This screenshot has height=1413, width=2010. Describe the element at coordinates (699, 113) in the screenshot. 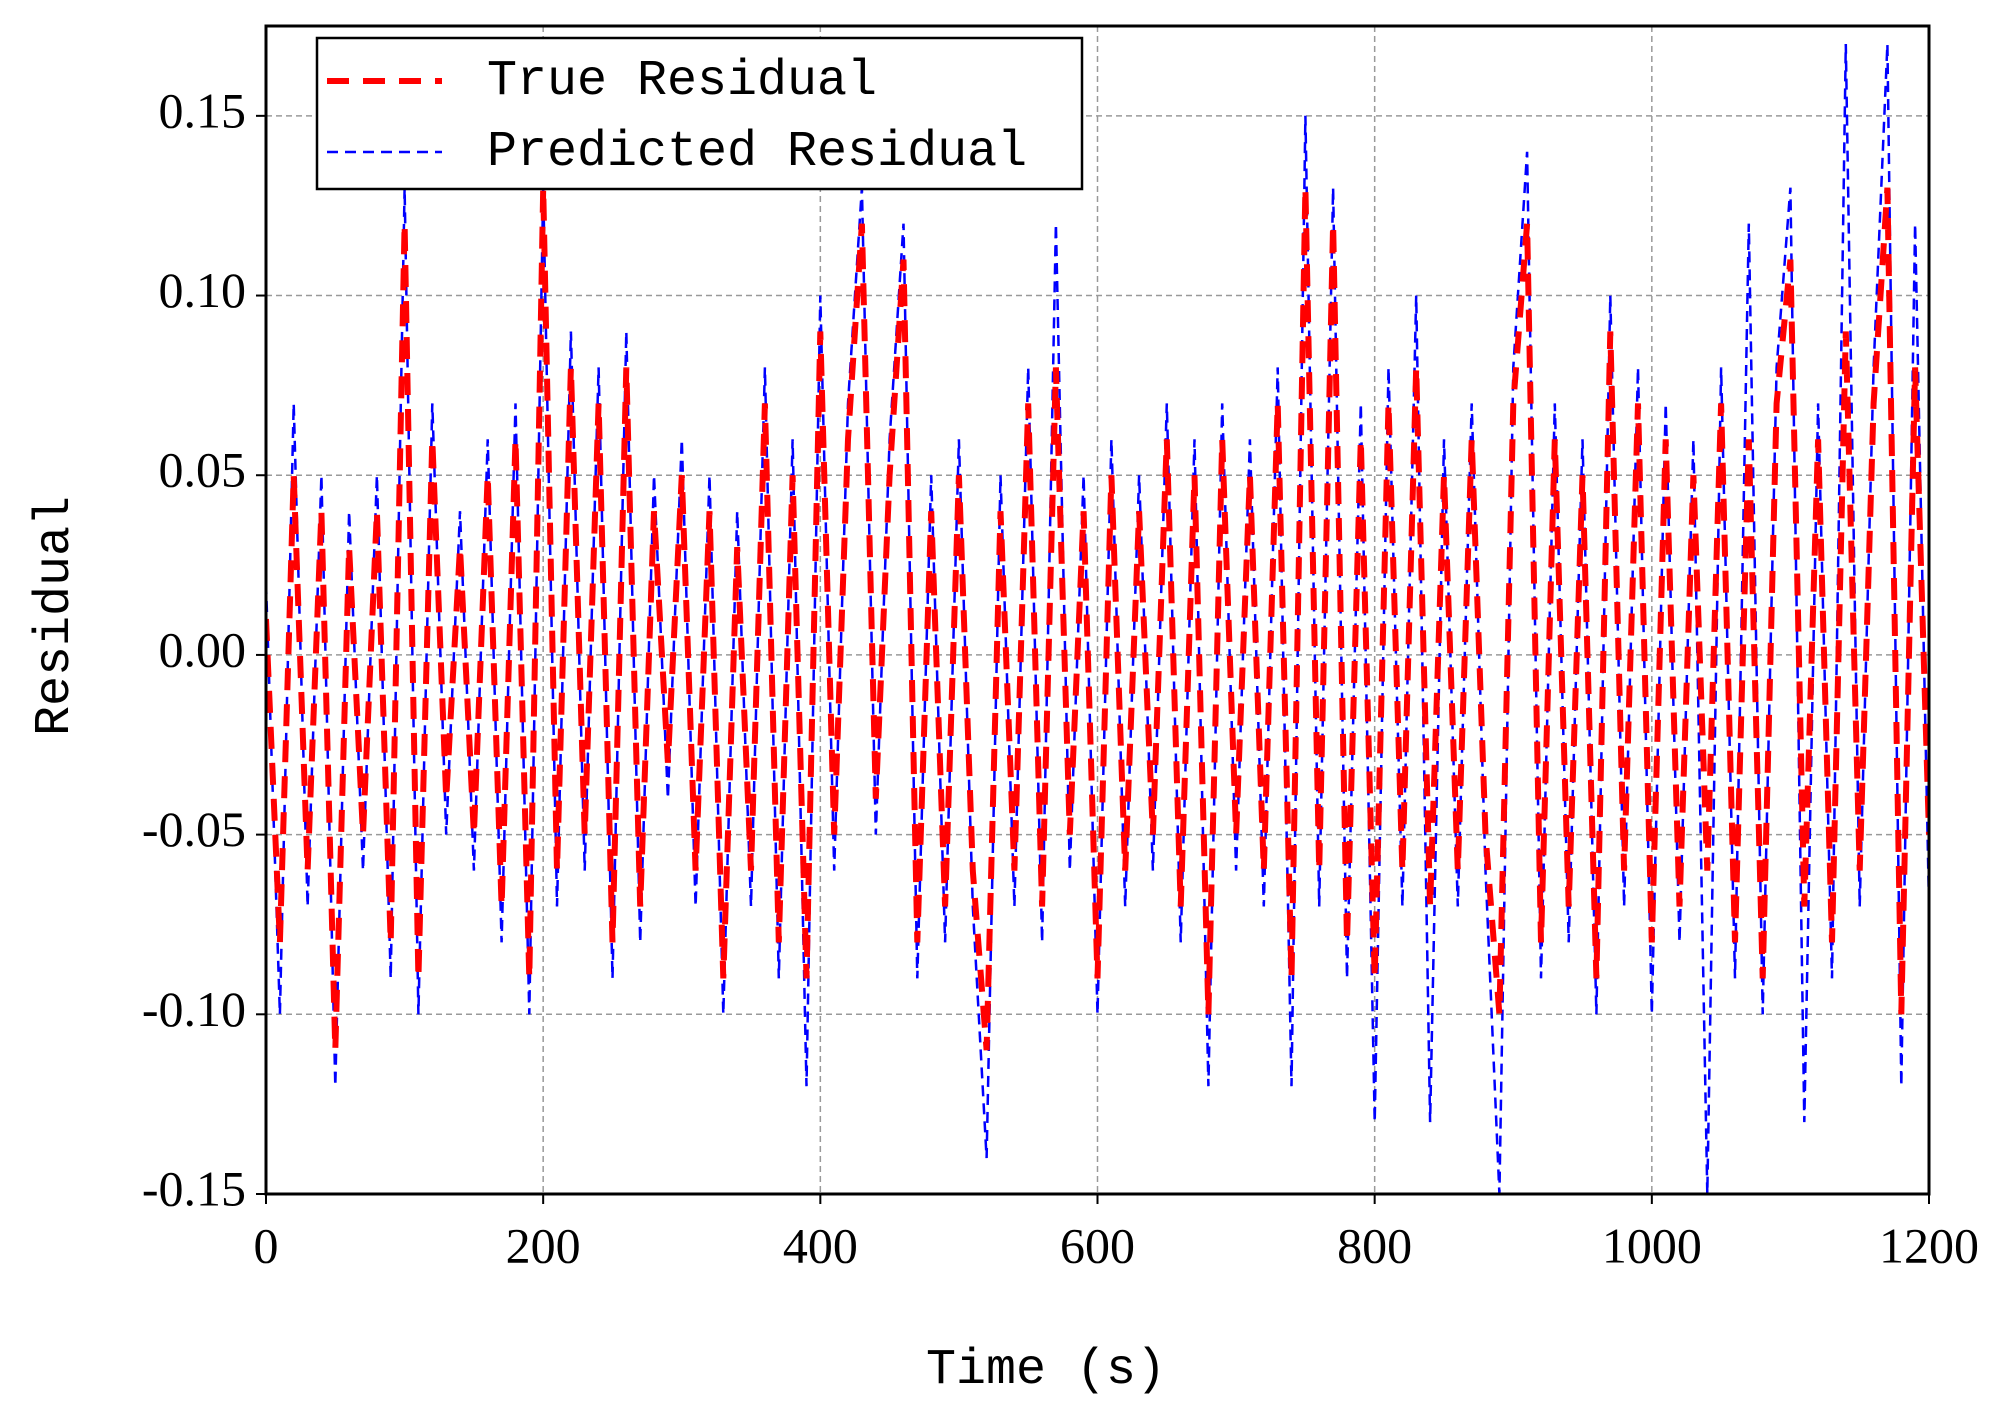

I see `legend-box` at that location.